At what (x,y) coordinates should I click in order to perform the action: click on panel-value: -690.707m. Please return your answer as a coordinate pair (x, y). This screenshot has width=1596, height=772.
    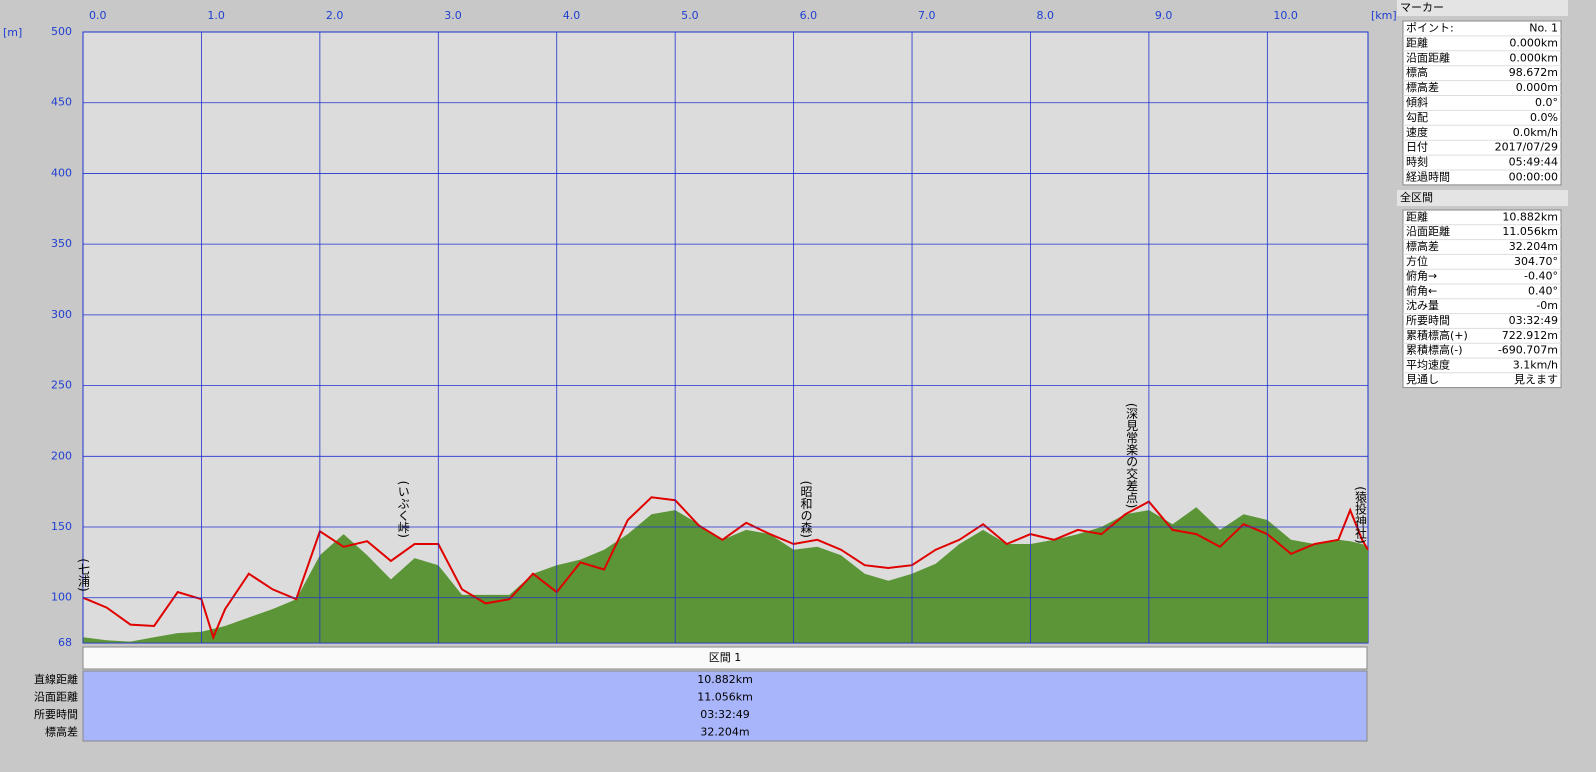
    Looking at the image, I should click on (1528, 350).